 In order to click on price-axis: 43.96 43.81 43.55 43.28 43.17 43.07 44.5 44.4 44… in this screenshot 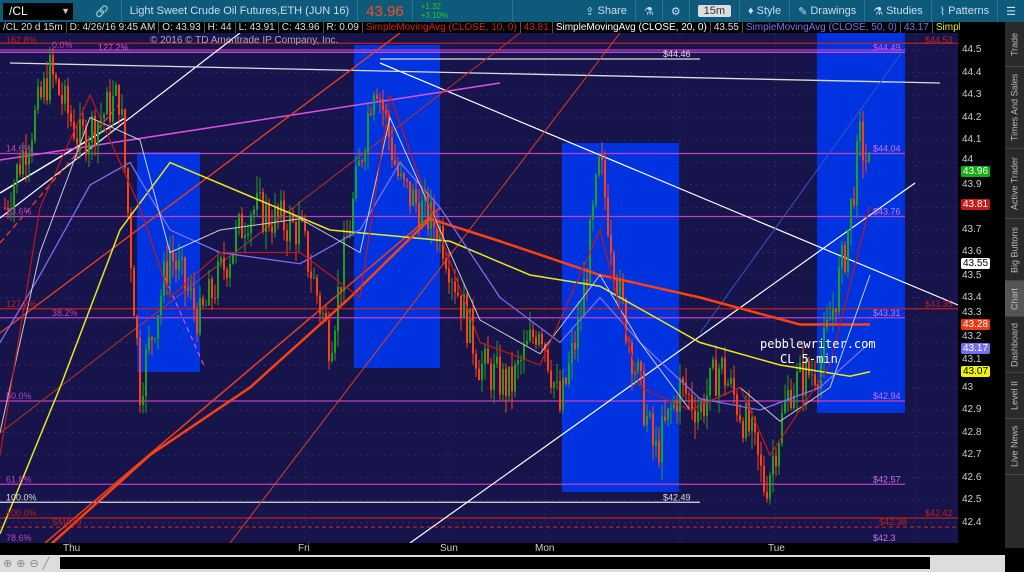, I will do `click(981, 290)`.